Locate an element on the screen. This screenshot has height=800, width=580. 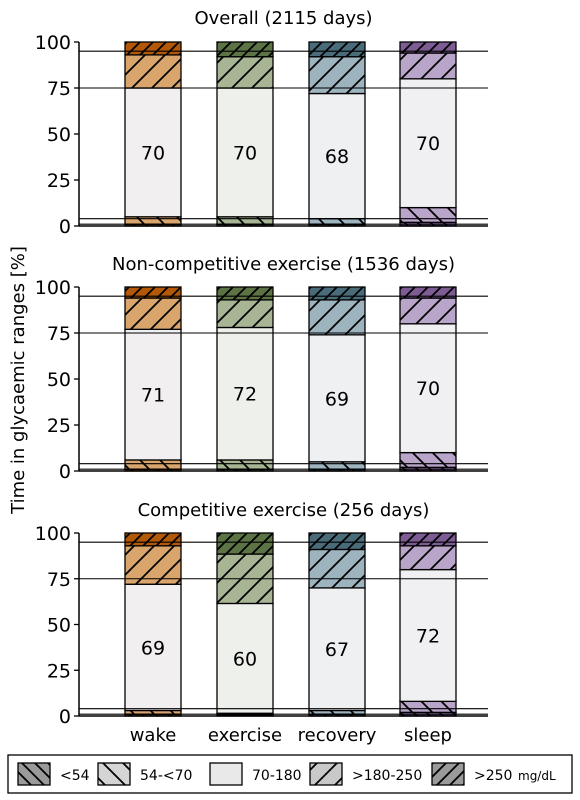
legend-item-0: <54 is located at coordinates (53, 774).